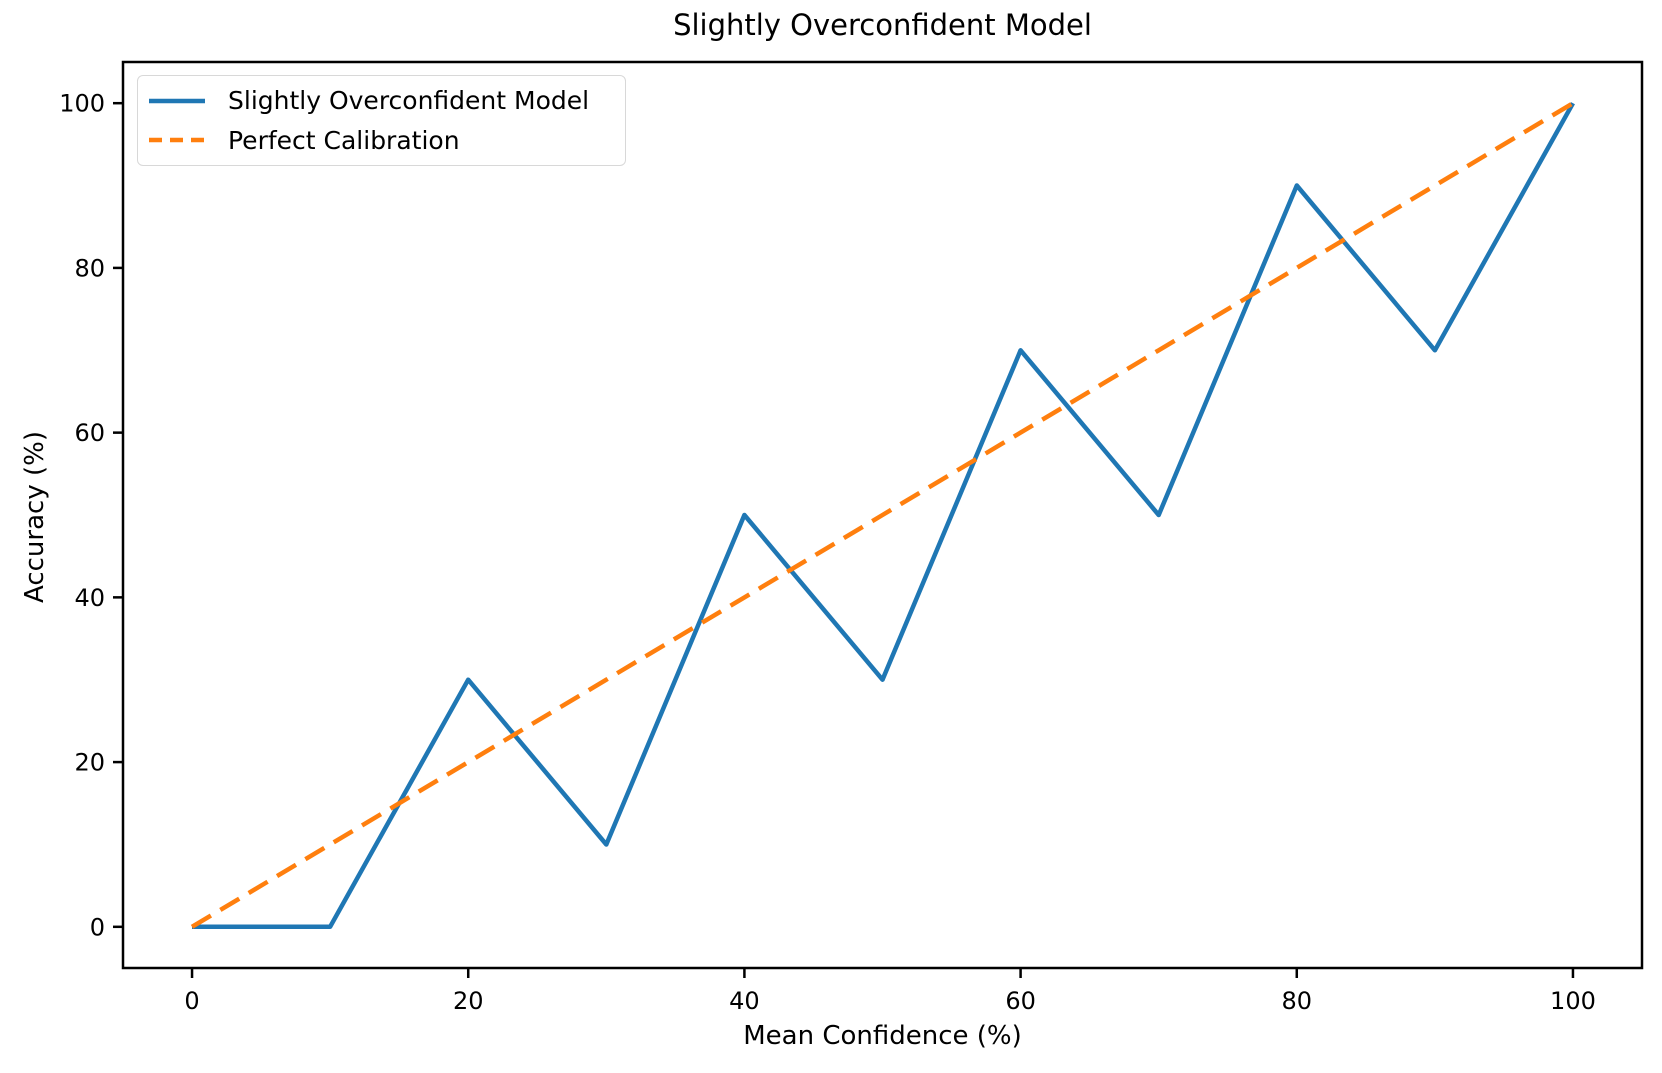 This screenshot has height=1073, width=1662. I want to click on solid-line-icon, so click(177, 100).